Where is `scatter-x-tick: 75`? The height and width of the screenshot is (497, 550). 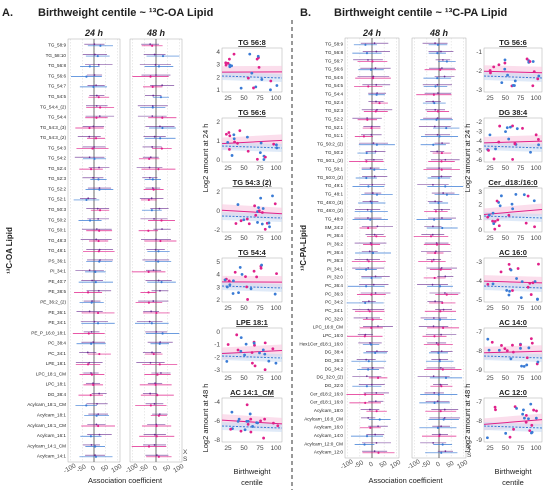
scatter-x-tick: 75 is located at coordinates (260, 98).